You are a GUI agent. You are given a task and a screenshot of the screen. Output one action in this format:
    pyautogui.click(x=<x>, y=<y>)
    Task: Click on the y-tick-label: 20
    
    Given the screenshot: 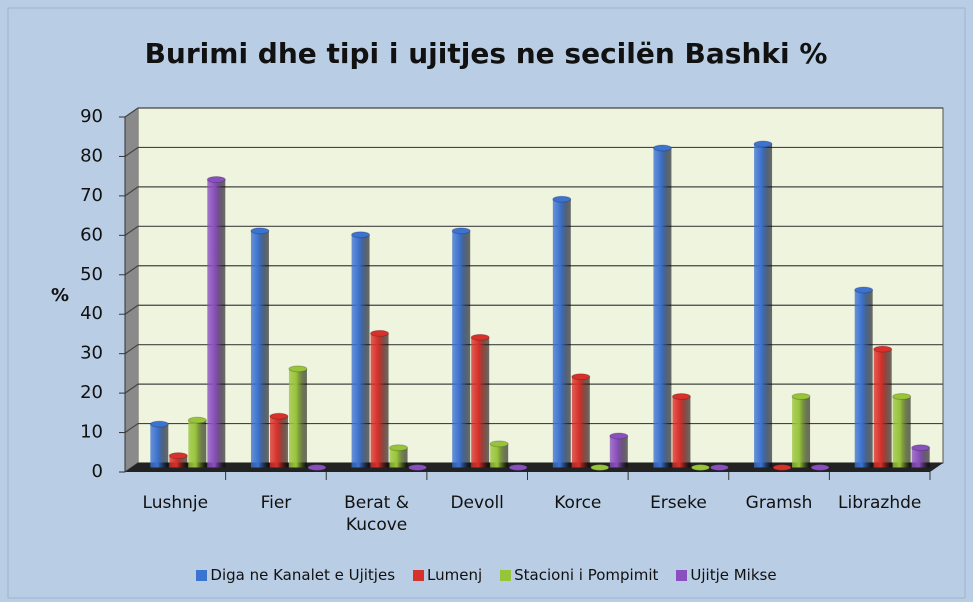 What is the action you would take?
    pyautogui.click(x=91, y=392)
    